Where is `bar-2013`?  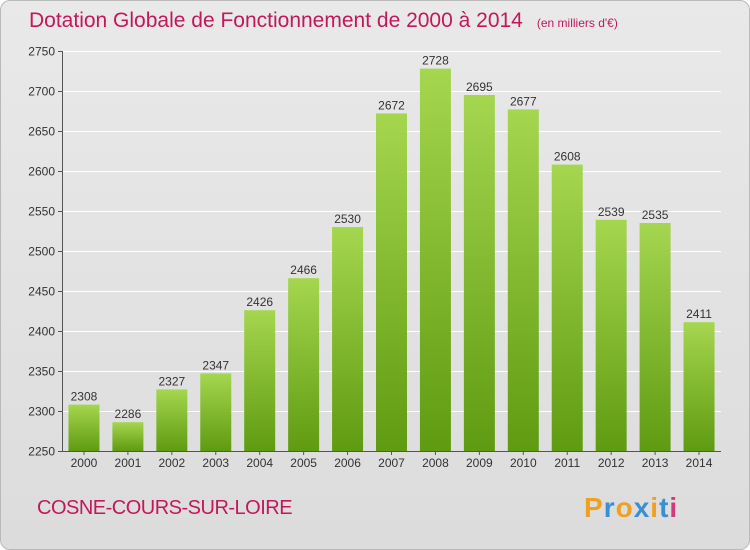 bar-2013 is located at coordinates (655, 337).